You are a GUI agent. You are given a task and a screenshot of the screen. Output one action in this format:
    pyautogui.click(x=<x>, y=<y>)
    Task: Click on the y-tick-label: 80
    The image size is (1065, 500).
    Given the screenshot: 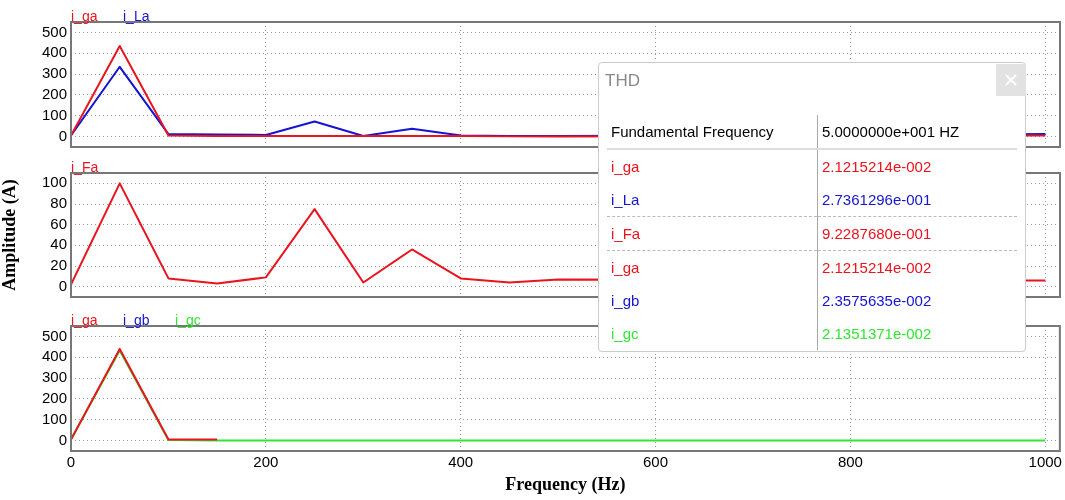 What is the action you would take?
    pyautogui.click(x=58, y=203)
    